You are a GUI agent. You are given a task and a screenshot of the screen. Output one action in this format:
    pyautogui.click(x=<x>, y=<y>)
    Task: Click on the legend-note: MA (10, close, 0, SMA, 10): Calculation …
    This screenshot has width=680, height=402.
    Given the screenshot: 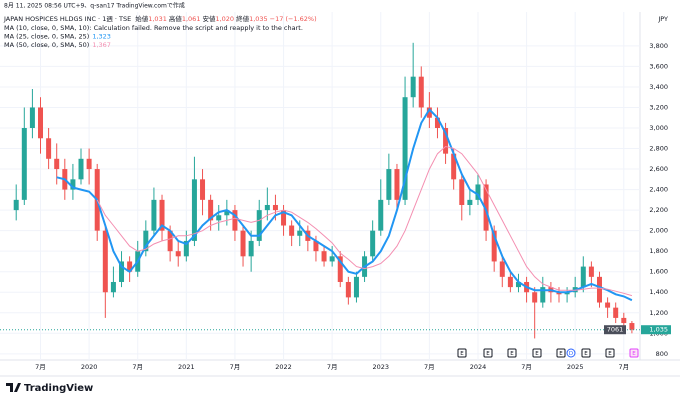 What is the action you would take?
    pyautogui.click(x=153, y=28)
    